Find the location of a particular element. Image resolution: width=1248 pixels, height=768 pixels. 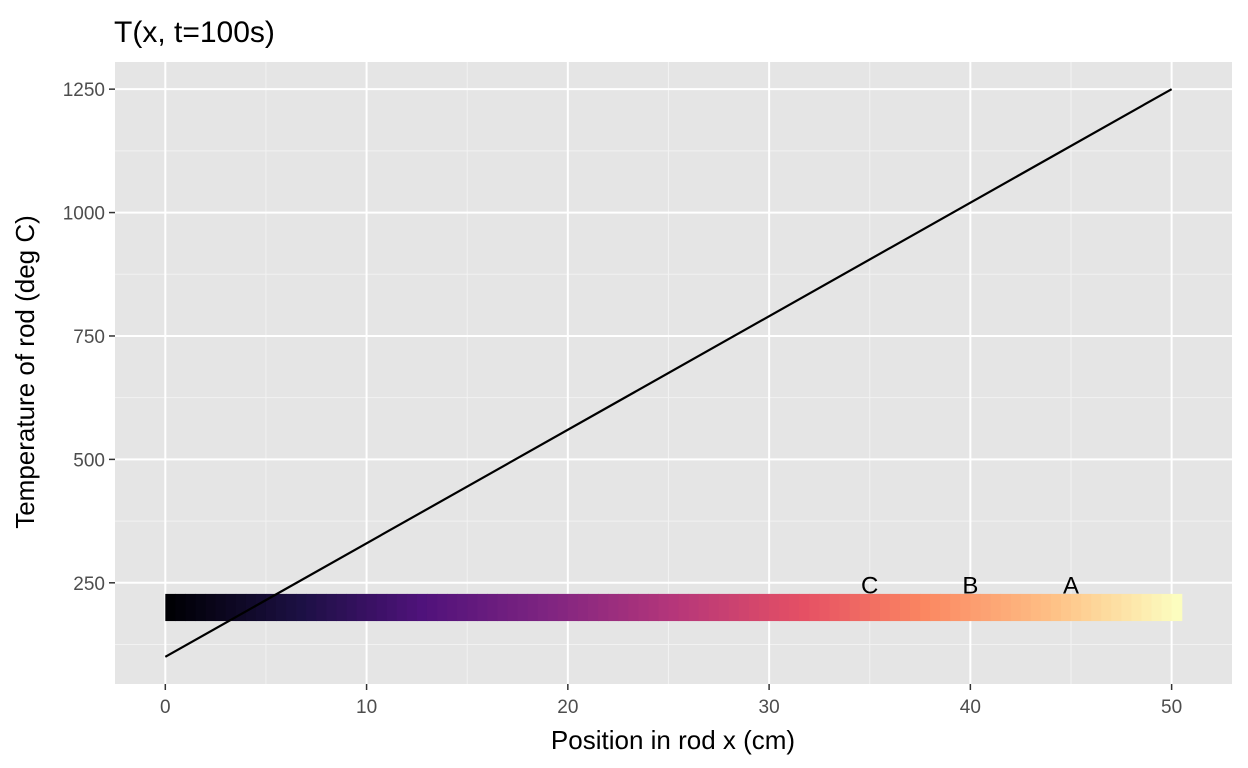

x-tick-label: 0 is located at coordinates (165, 707).